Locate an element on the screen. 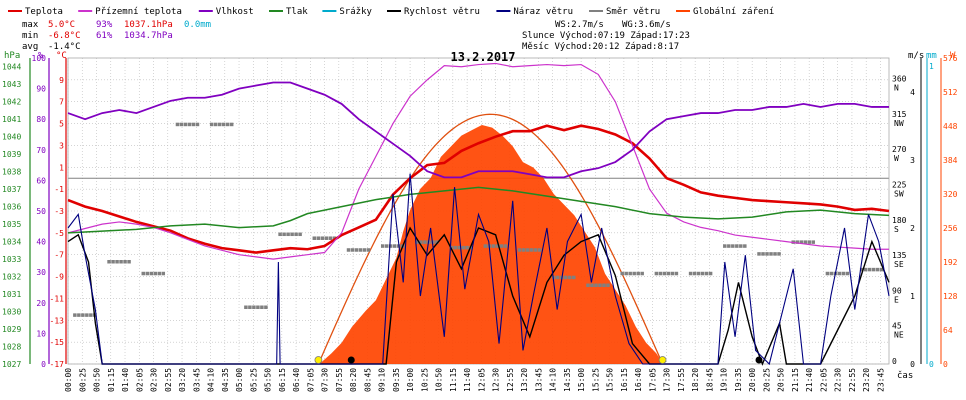 This screenshot has height=400, width=966. temp-tick-label: -9 is located at coordinates (59, 277).